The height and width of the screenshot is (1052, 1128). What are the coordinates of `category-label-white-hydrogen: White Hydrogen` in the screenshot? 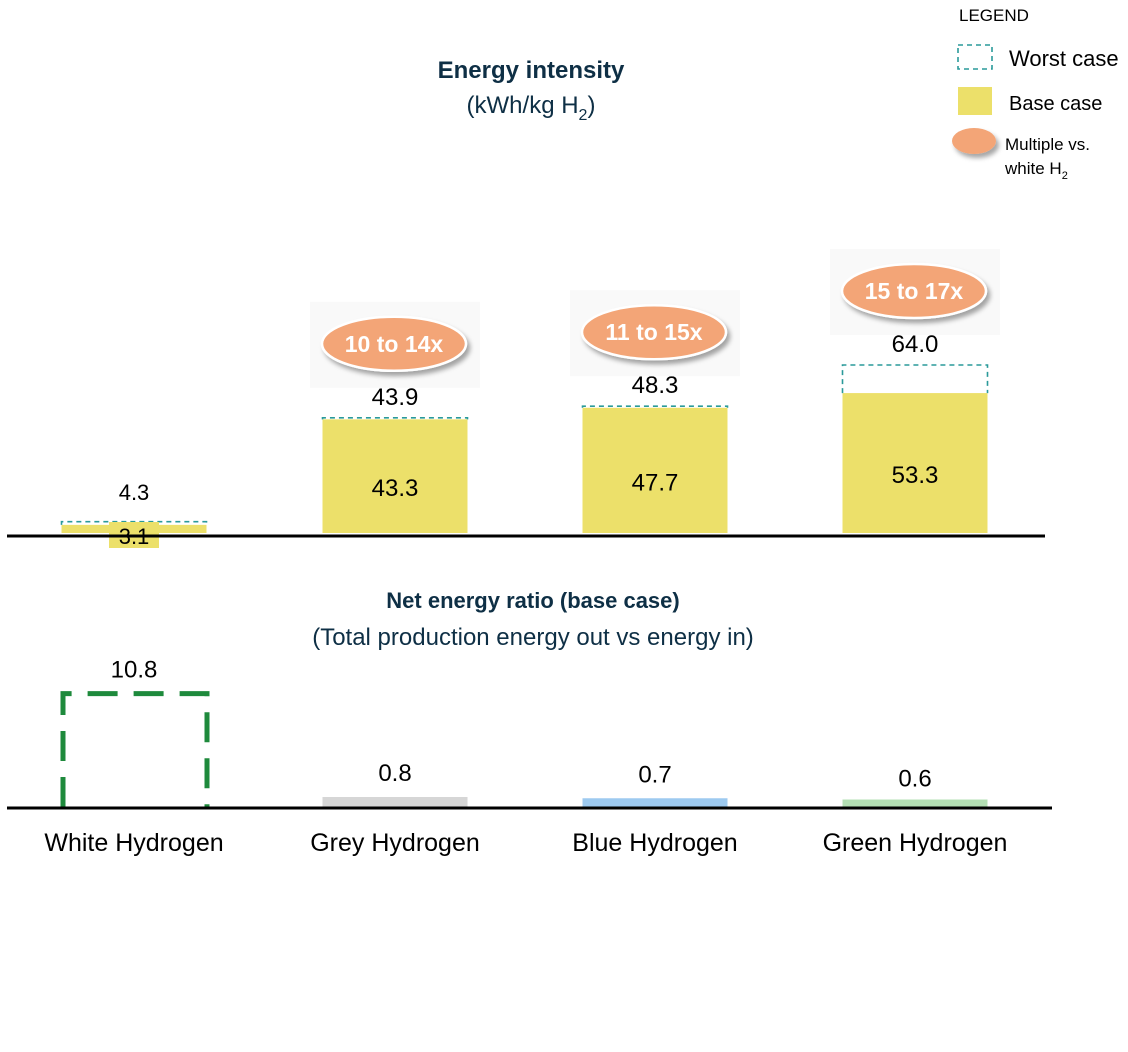 It's located at (133, 843).